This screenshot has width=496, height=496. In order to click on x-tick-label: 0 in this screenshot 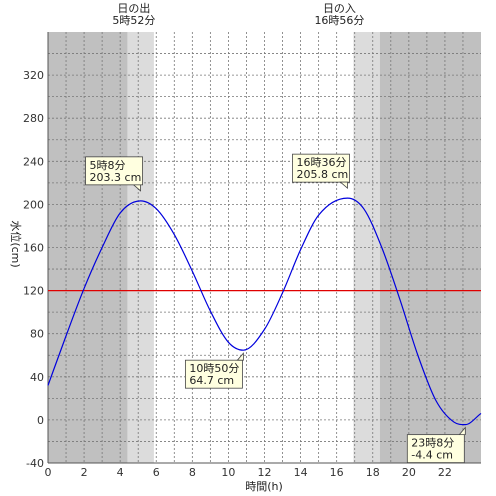, I will do `click(48, 472)`.